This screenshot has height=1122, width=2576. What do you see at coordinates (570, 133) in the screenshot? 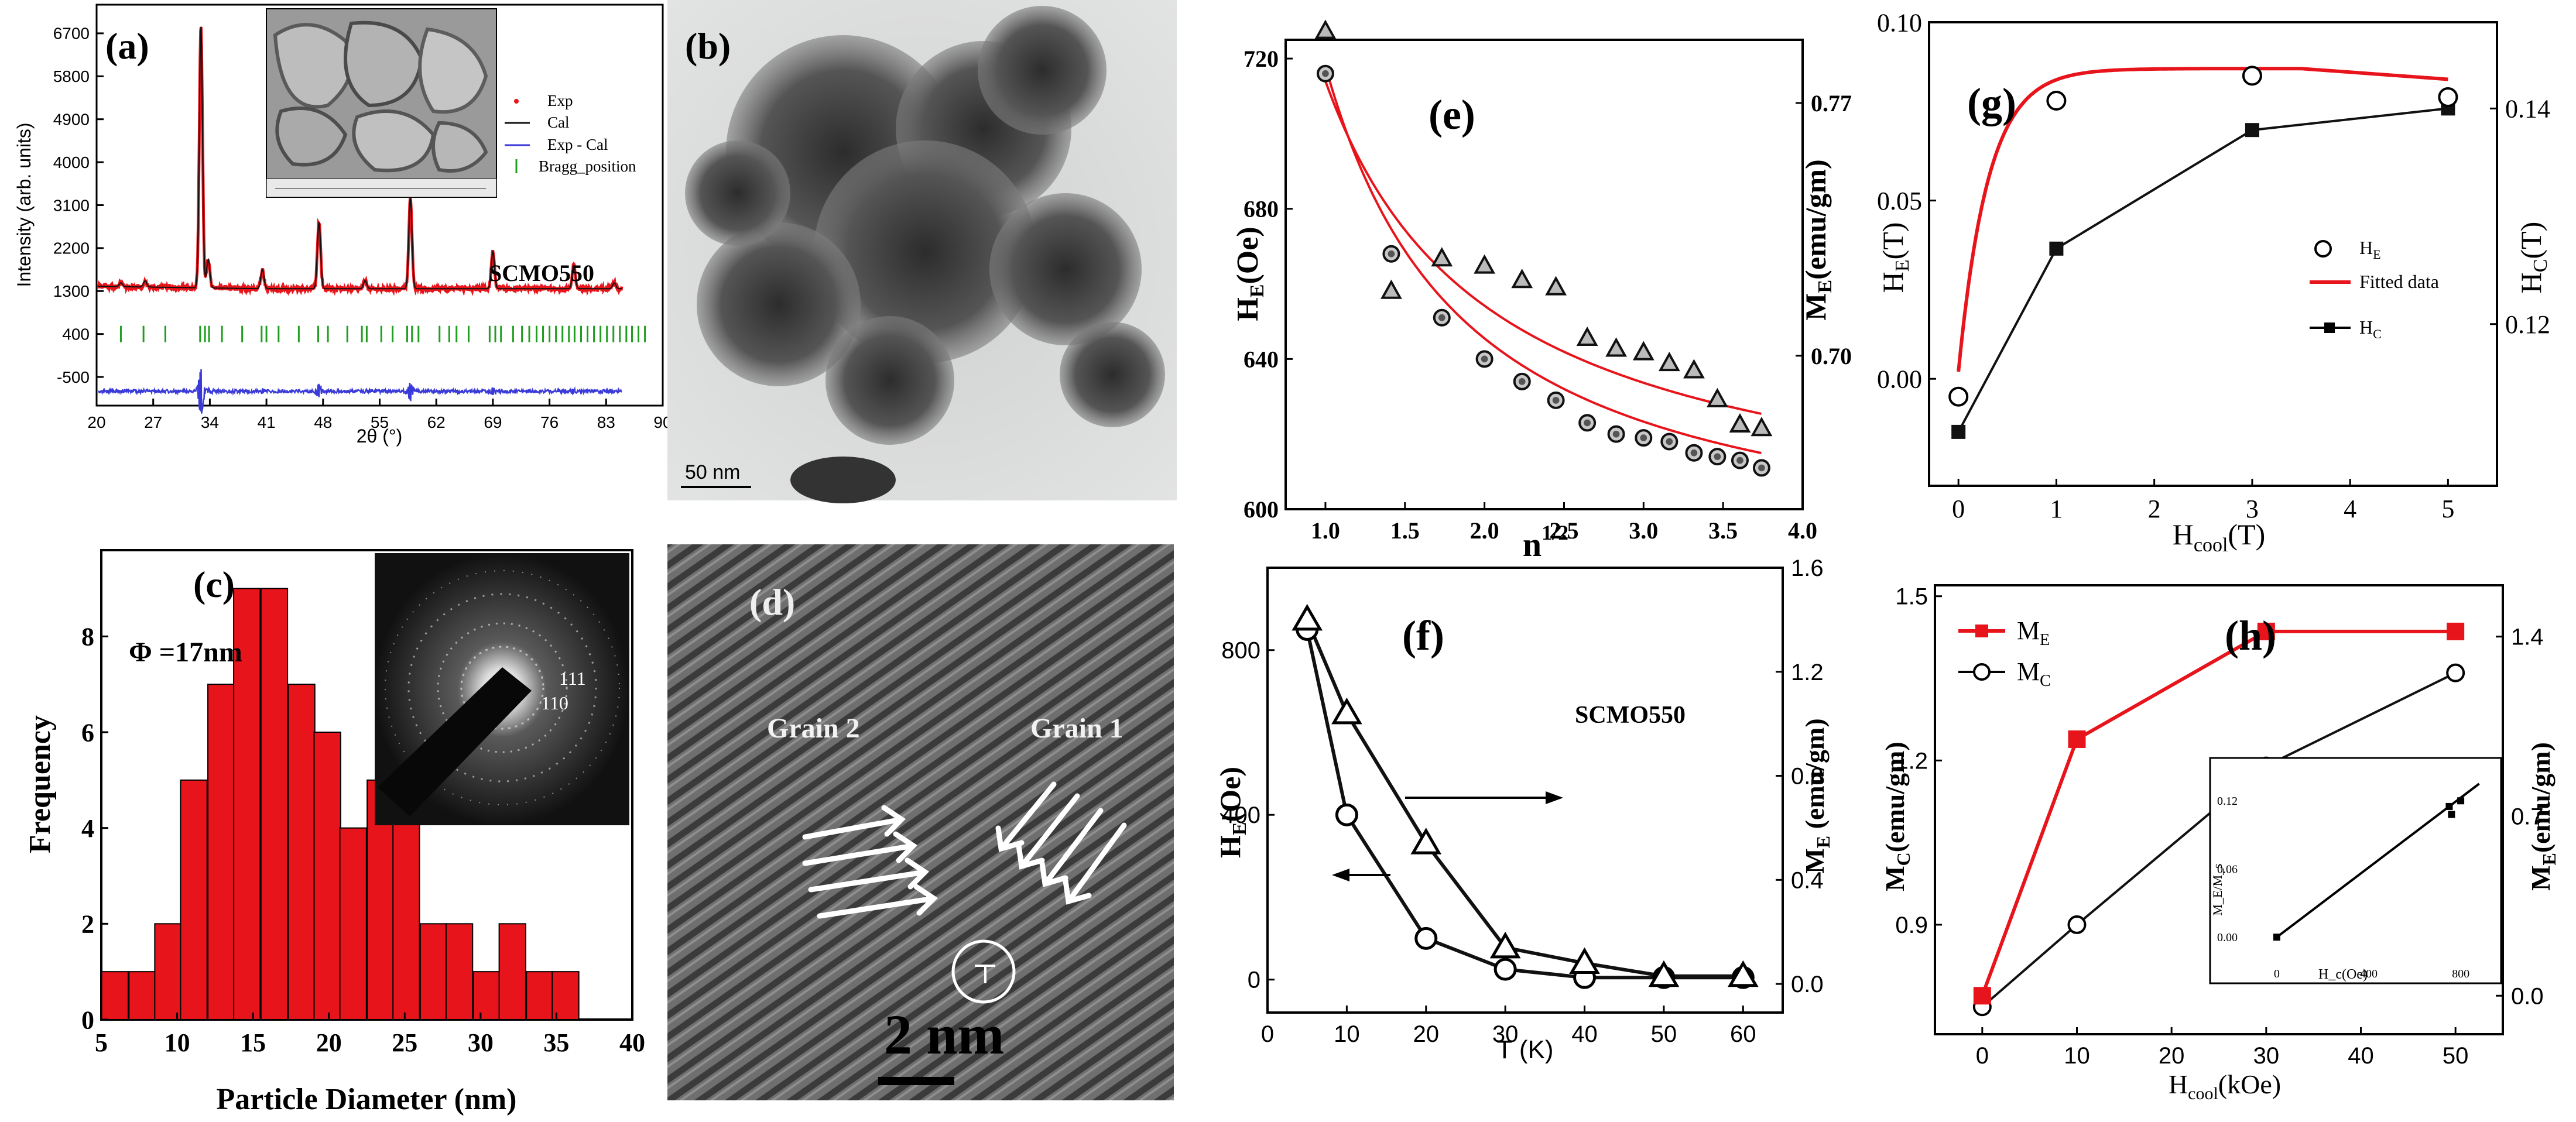
I see `panel-a-legend: Exp Cal Exp - Cal Bragg_position` at bounding box center [570, 133].